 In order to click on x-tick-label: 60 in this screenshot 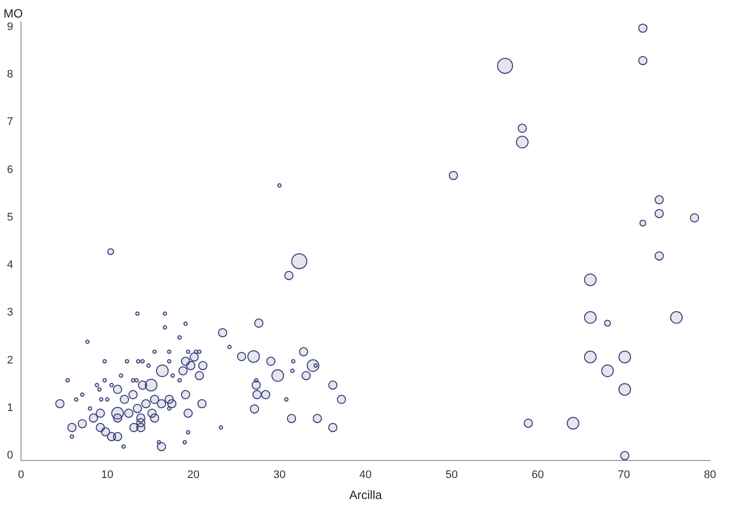, I will do `click(538, 475)`.